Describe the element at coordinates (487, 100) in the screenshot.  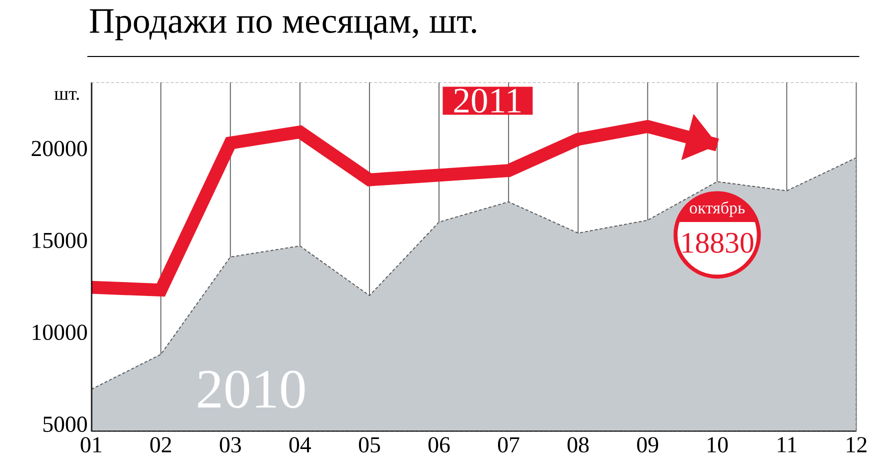
I see `series-label: 2011` at that location.